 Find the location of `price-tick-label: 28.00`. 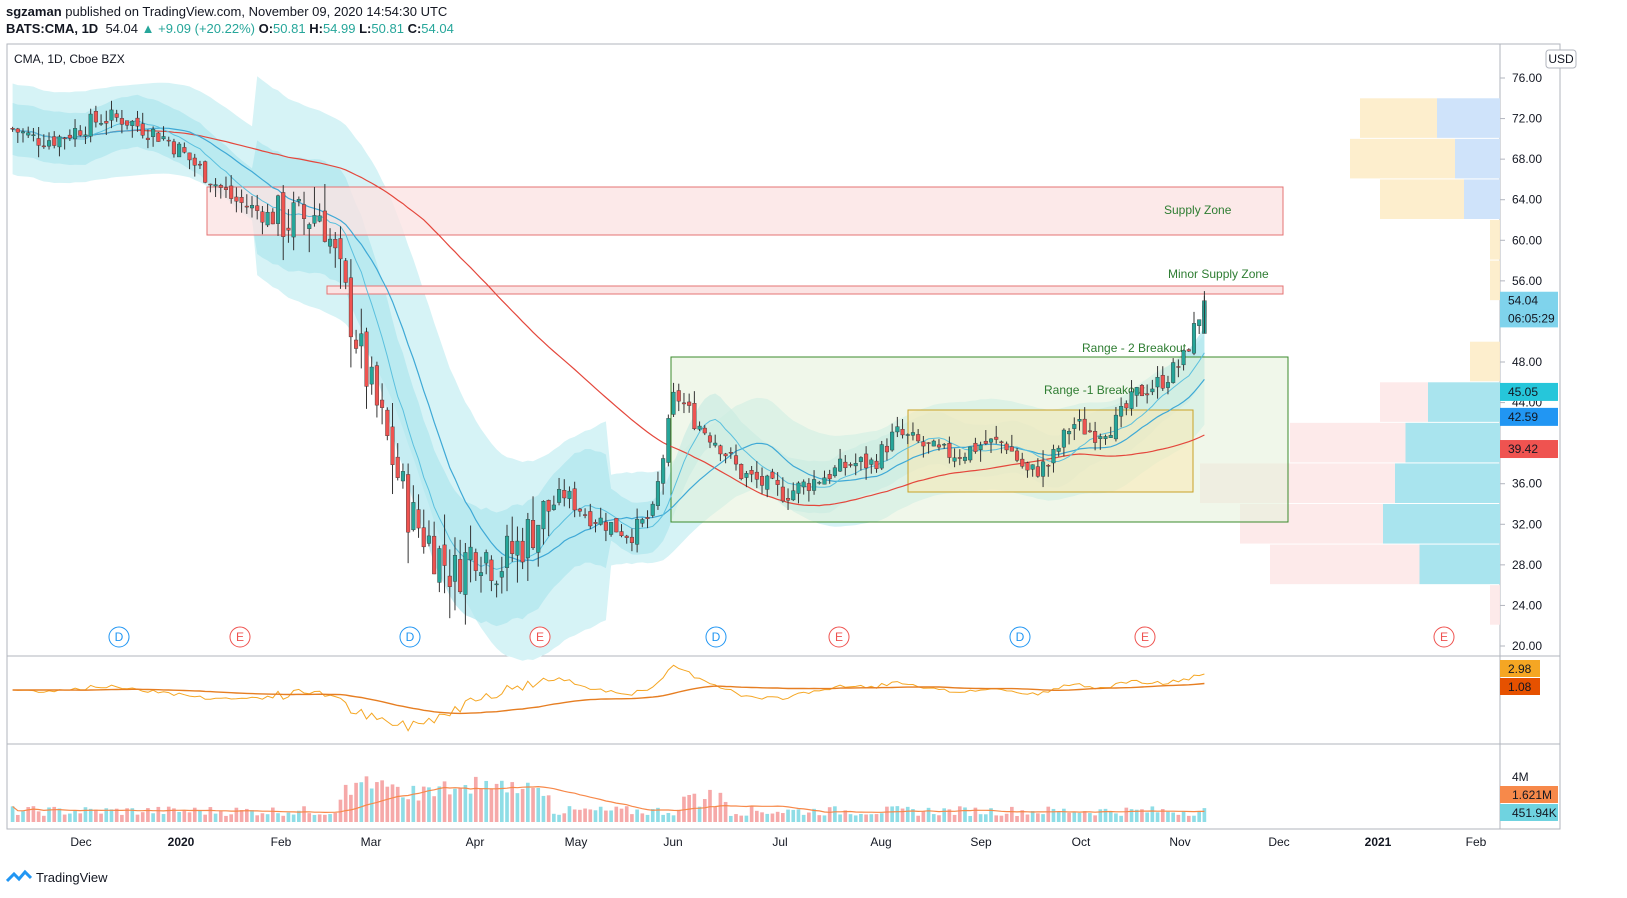

price-tick-label: 28.00 is located at coordinates (1527, 565).